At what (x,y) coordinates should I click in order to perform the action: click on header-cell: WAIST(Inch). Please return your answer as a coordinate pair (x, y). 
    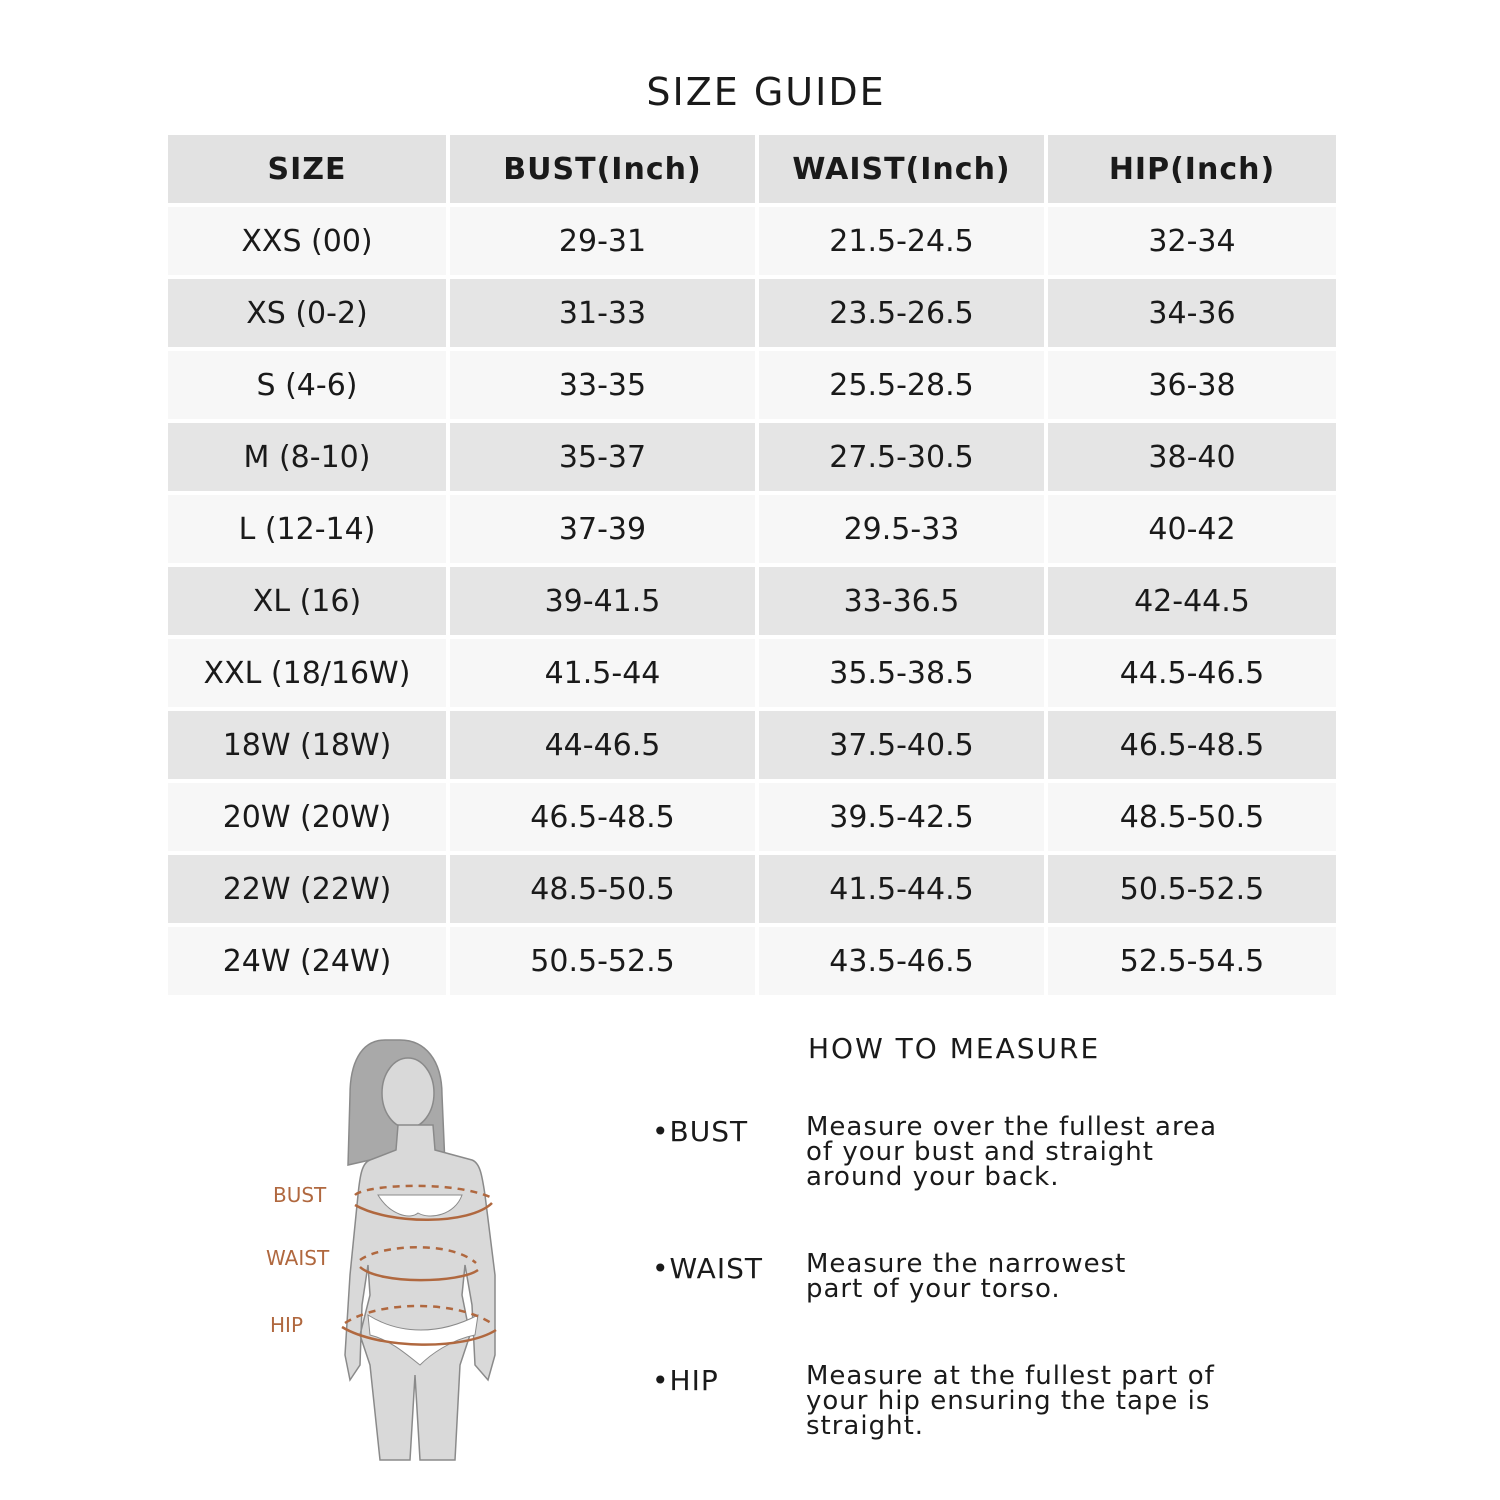
    Looking at the image, I should click on (901, 169).